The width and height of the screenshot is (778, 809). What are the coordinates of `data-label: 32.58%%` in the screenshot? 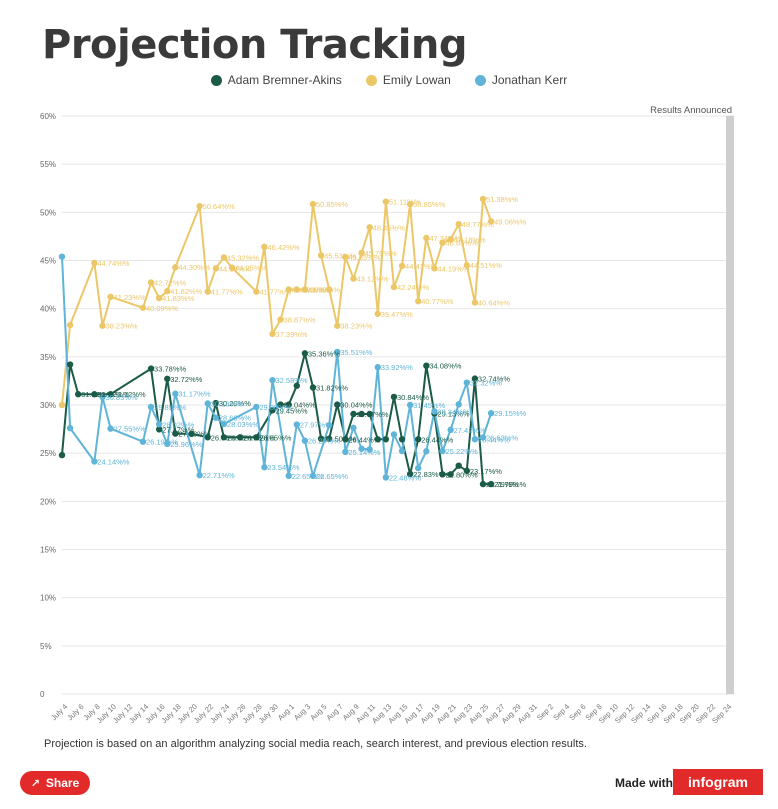 It's located at (292, 380).